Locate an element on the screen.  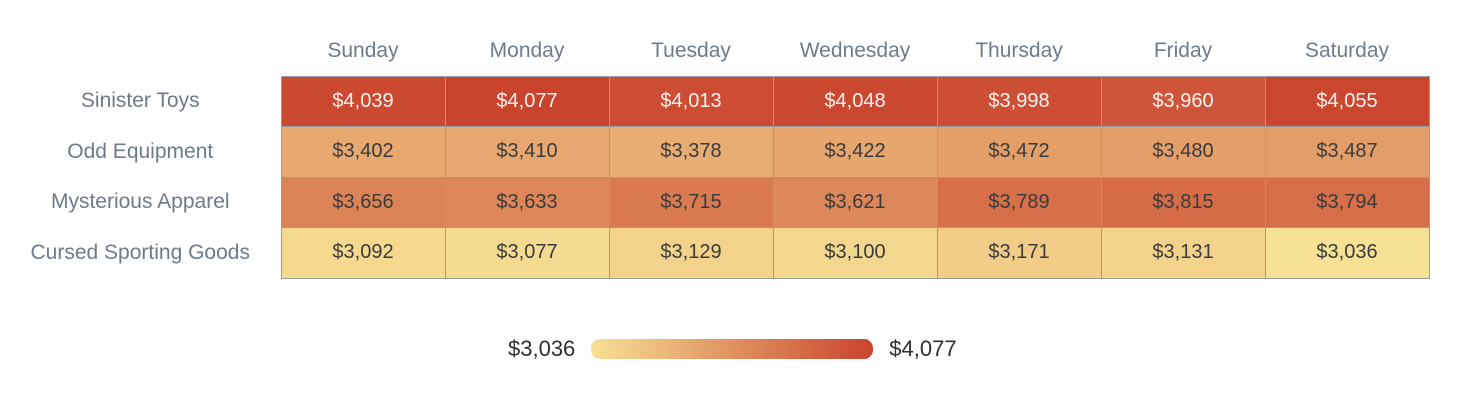
heatmap-cell-sinister-toys-thursday: $3,998 is located at coordinates (1019, 101).